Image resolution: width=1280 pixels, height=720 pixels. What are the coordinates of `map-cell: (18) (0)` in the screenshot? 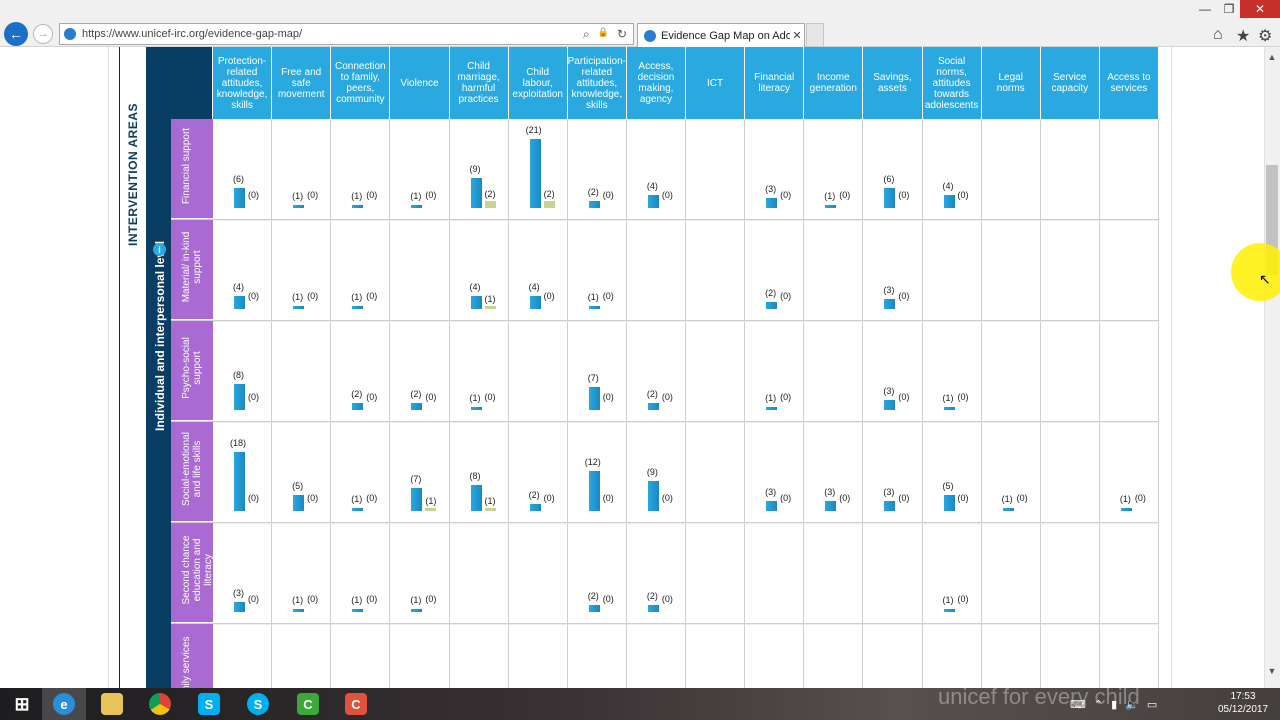 It's located at (243, 472).